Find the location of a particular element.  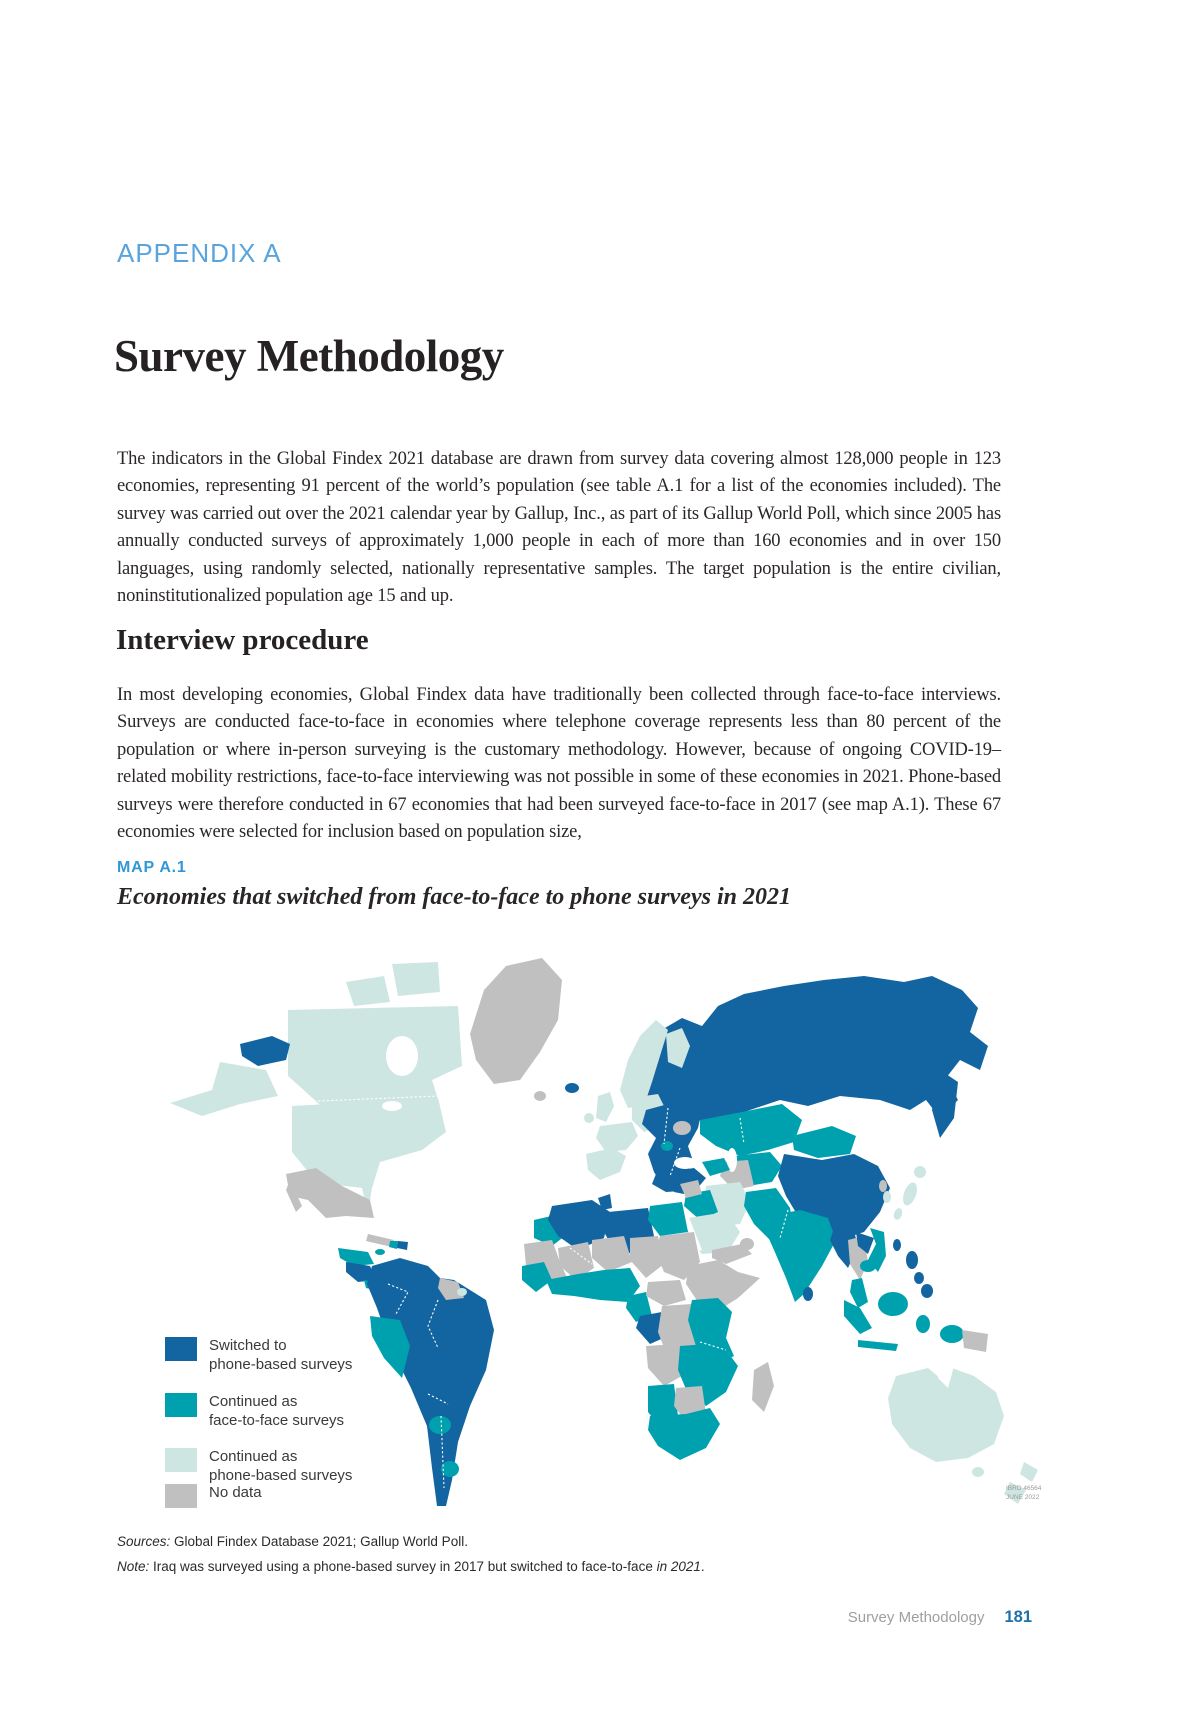

legend-item-switched: Switched to phone-based surveys is located at coordinates (258, 1355).